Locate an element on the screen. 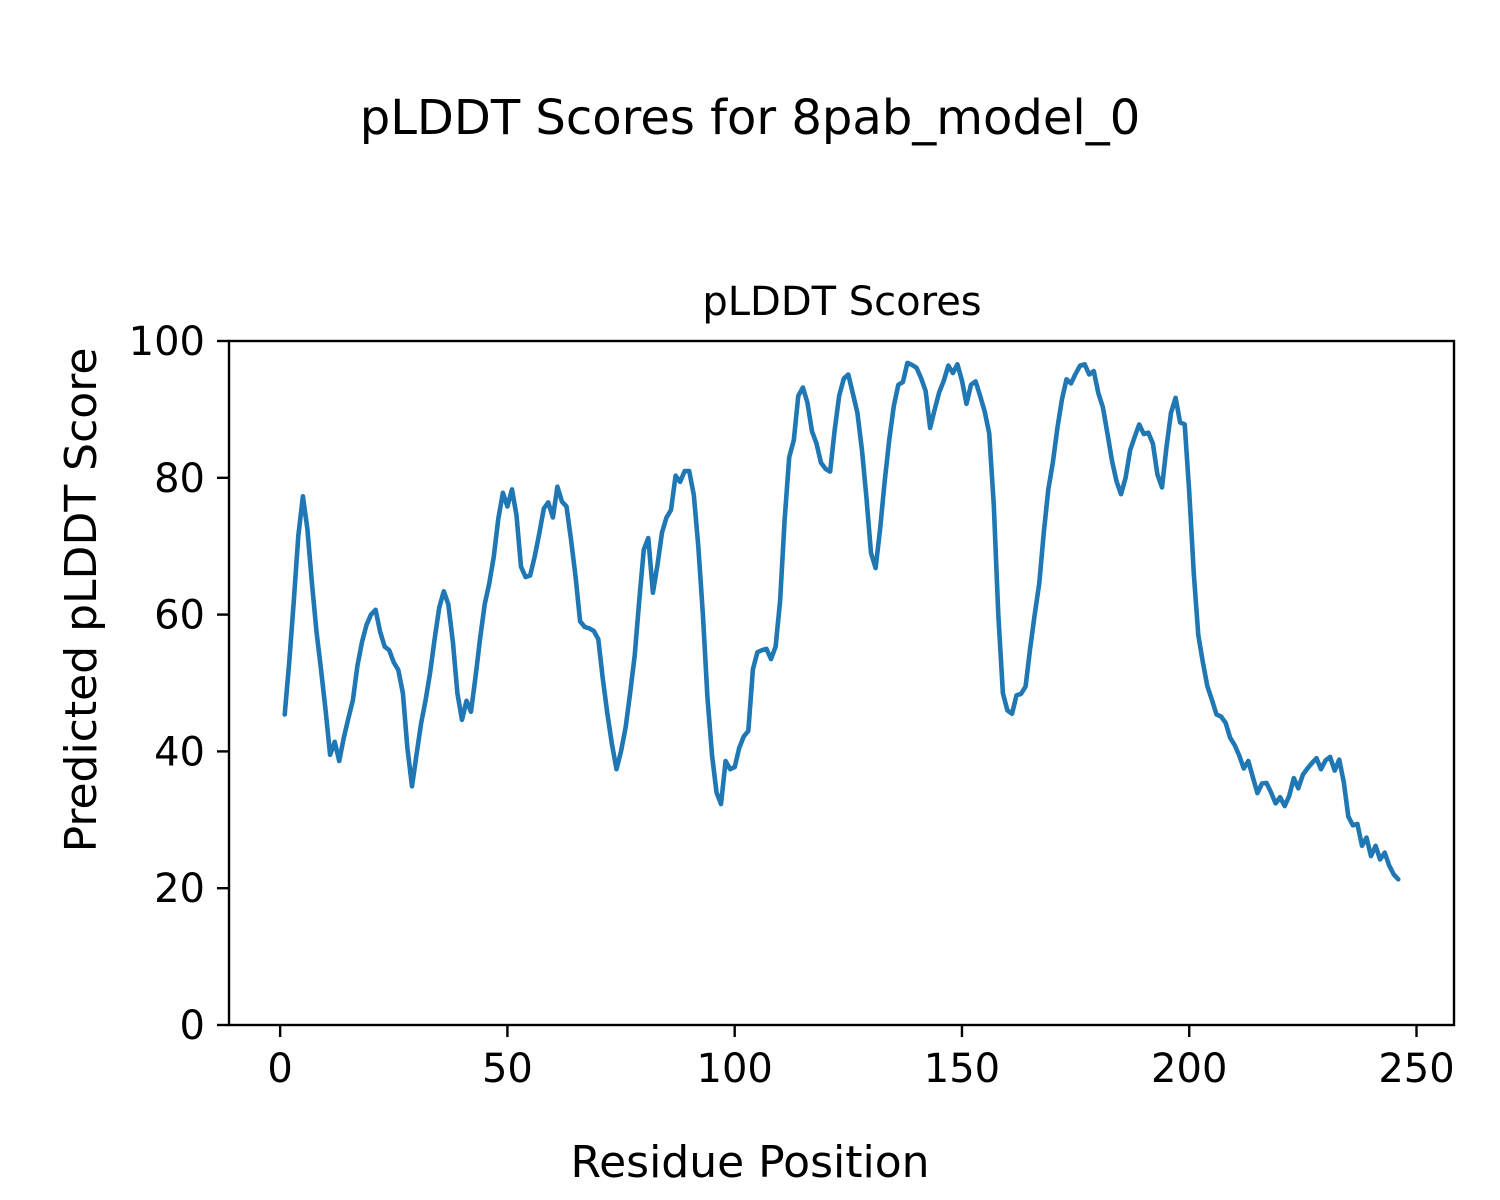 The width and height of the screenshot is (1500, 1200). x-axis-label: Residue Position is located at coordinates (750, 1162).